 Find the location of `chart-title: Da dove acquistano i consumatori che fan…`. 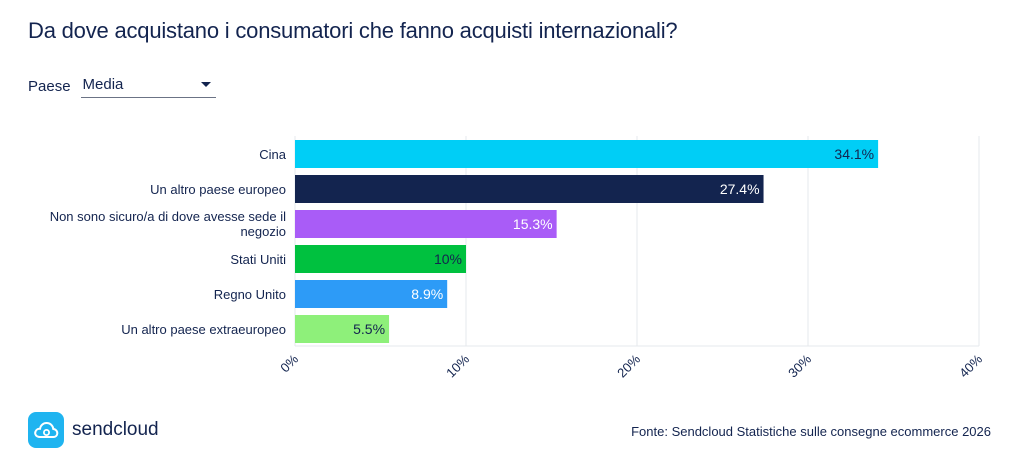

chart-title: Da dove acquistano i consumatori che fan… is located at coordinates (353, 30).